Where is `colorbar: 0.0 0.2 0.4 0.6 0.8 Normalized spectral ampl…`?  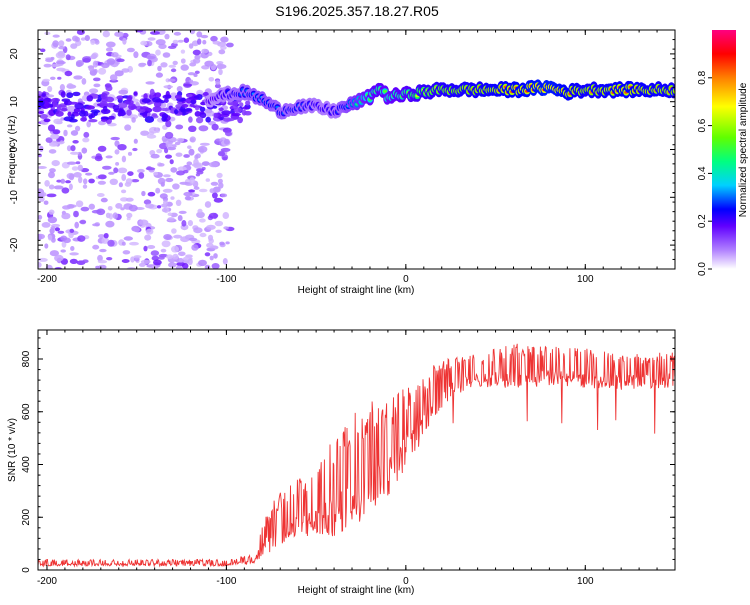
colorbar: 0.0 0.2 0.4 0.6 0.8 Normalized spectral ampl… is located at coordinates (723, 153).